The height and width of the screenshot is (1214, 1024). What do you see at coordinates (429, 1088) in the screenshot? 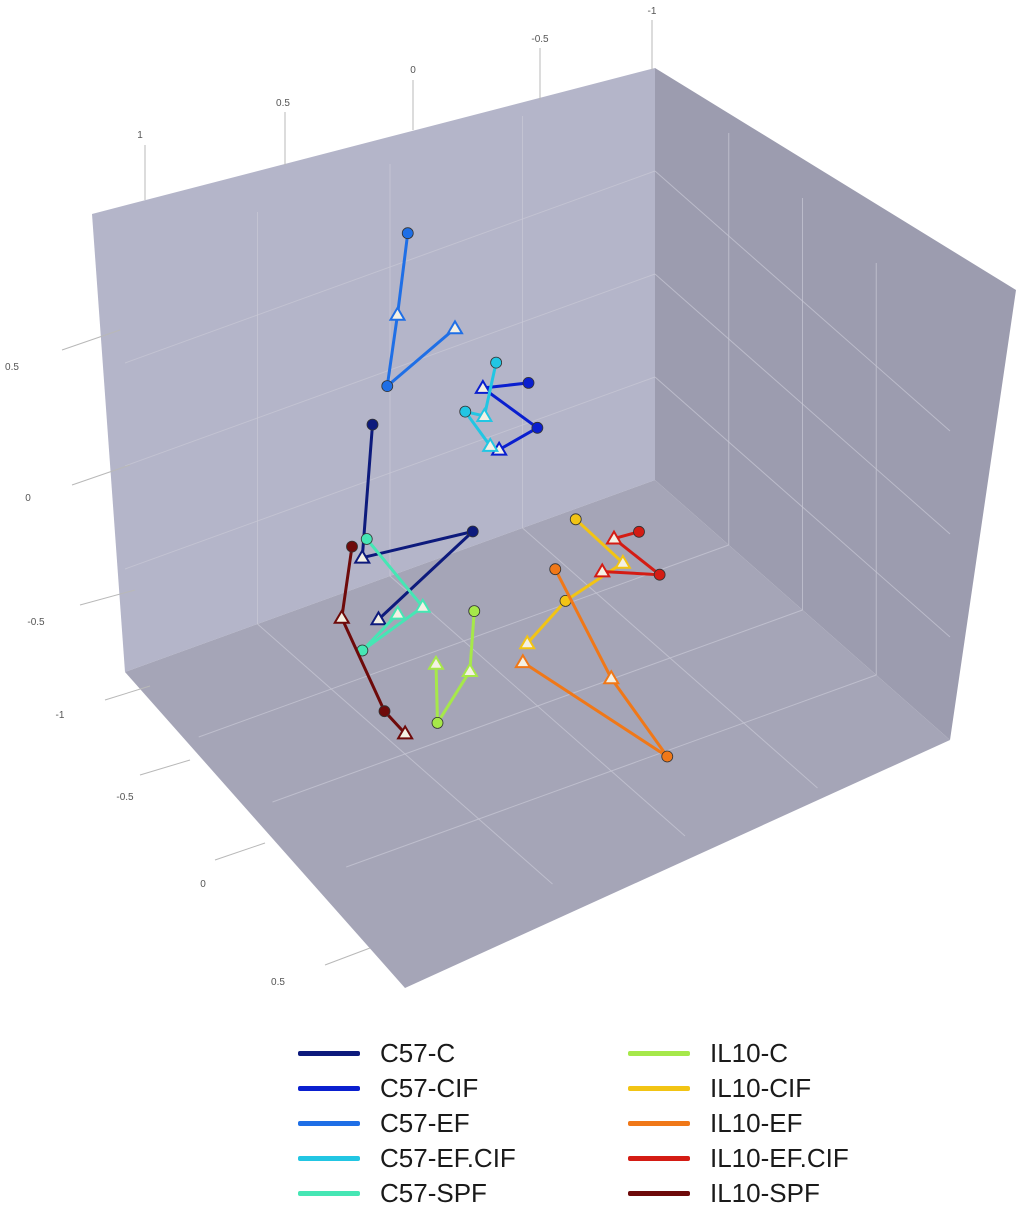
I see `legend-label: C57-CIF` at bounding box center [429, 1088].